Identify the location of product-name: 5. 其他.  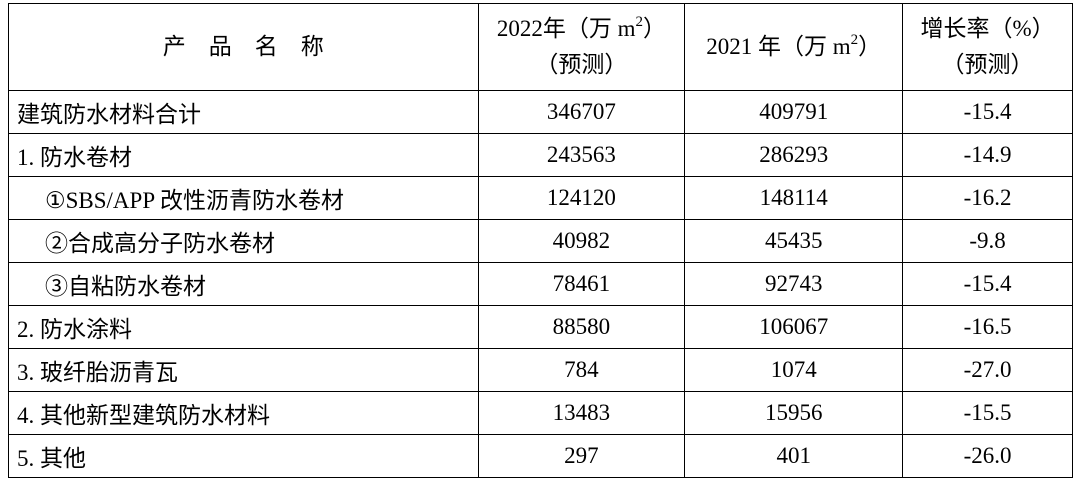
(243, 456).